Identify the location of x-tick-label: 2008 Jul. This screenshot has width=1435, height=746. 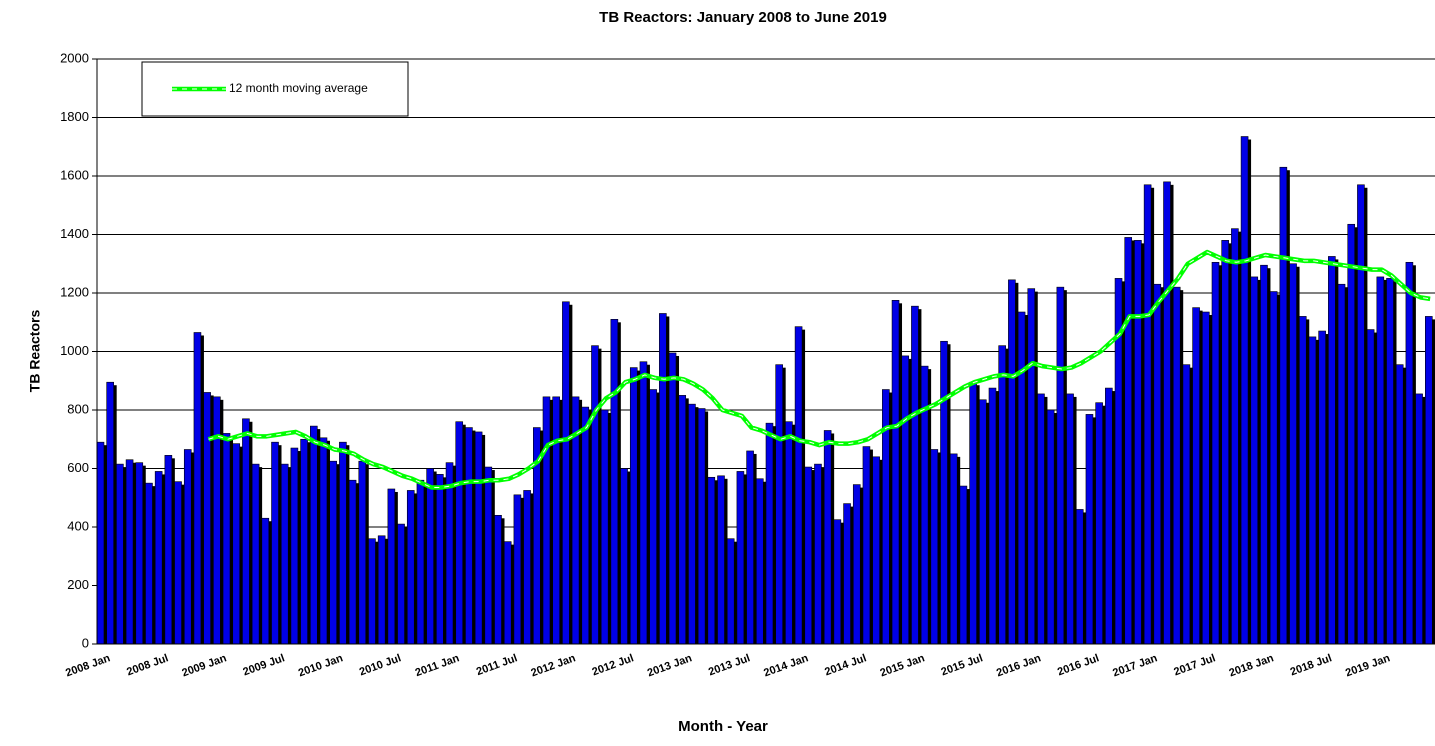
(147, 665).